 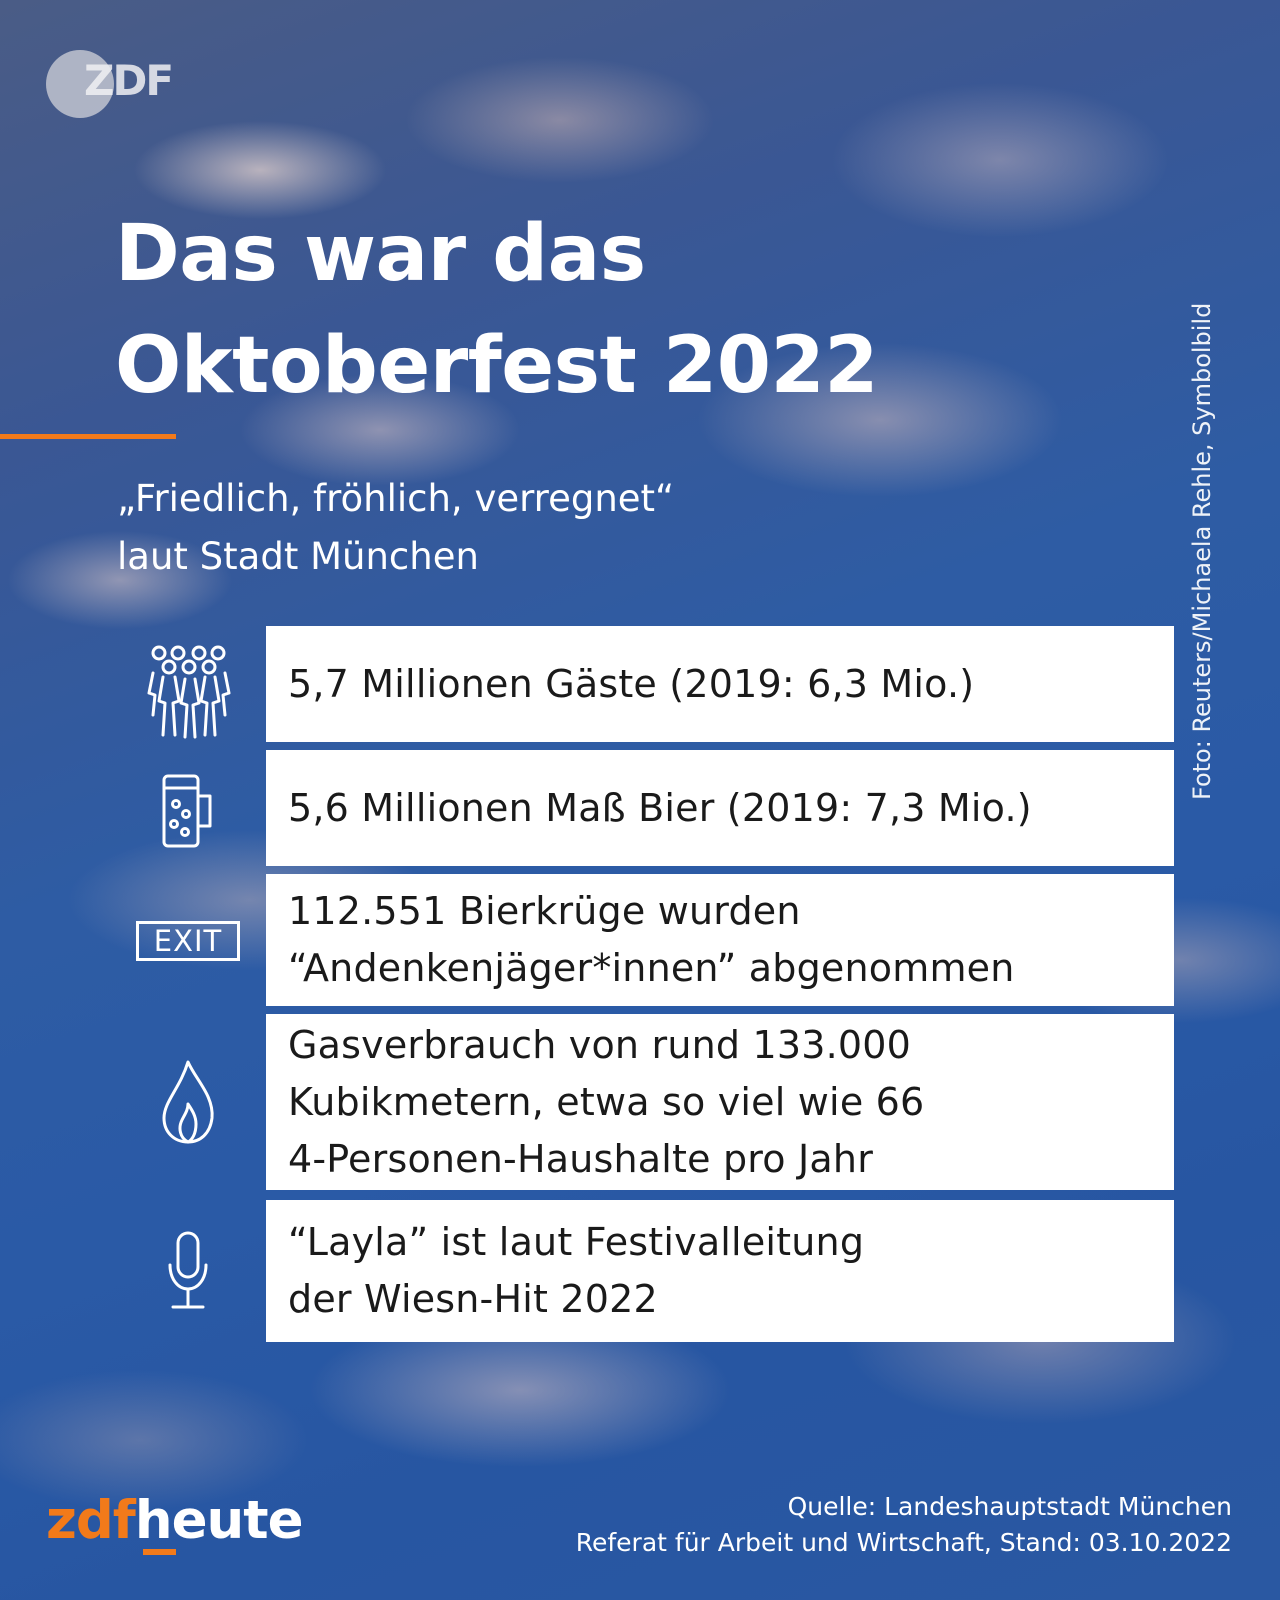 What do you see at coordinates (188, 810) in the screenshot?
I see `beer-mug-icon` at bounding box center [188, 810].